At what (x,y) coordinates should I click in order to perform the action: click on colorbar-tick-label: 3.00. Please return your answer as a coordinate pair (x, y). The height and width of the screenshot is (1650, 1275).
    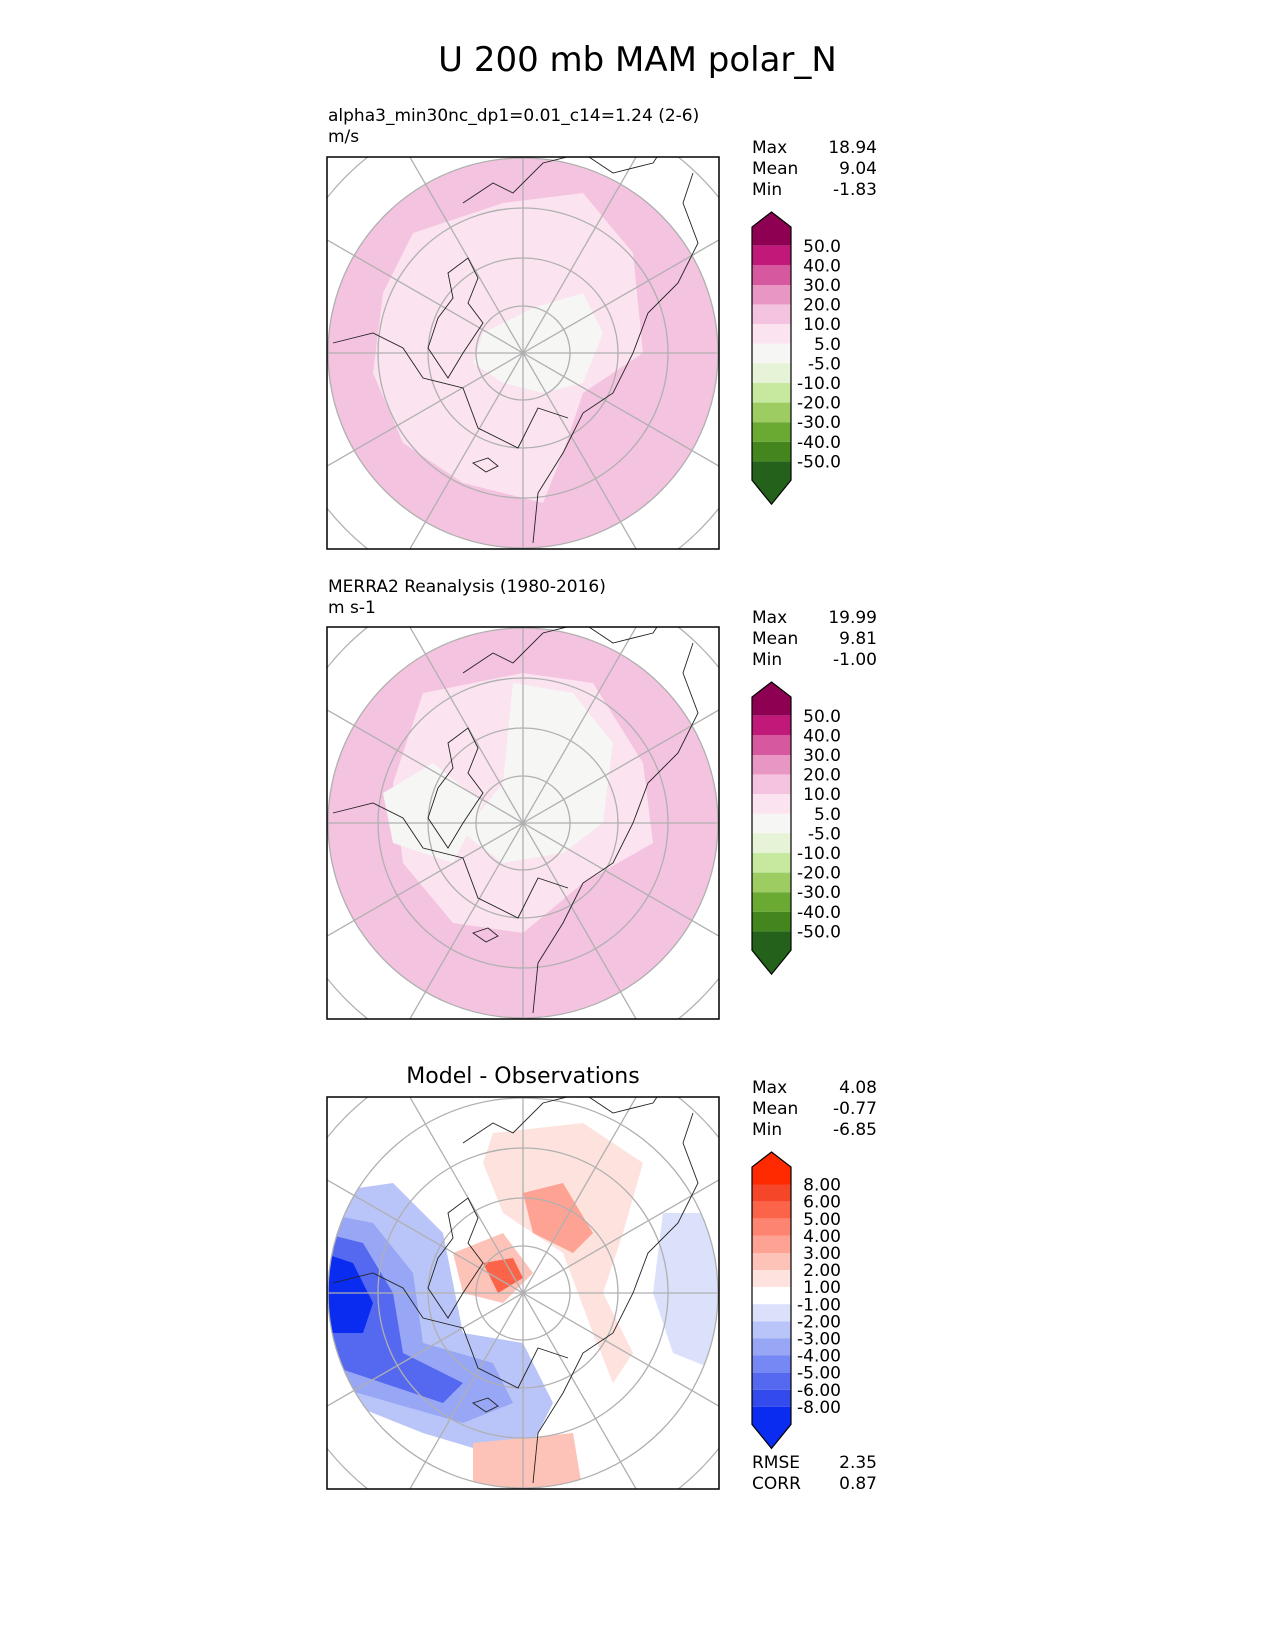
    Looking at the image, I should click on (822, 1254).